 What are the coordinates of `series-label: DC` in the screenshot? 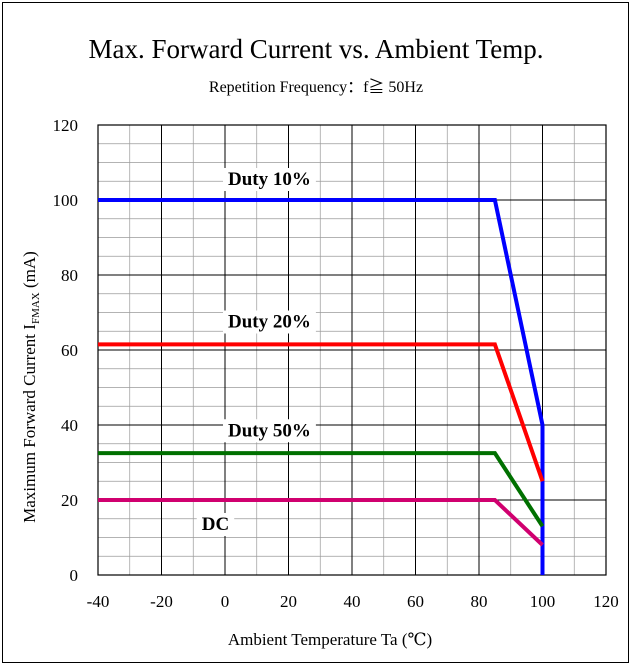 It's located at (215, 524).